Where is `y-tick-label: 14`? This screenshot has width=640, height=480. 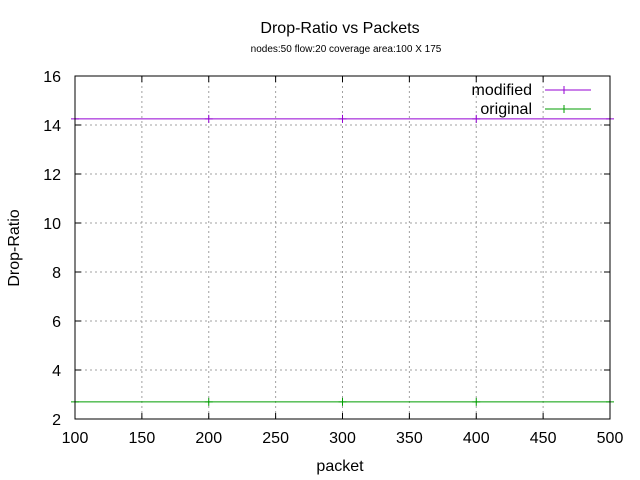
y-tick-label: 14 is located at coordinates (52, 126).